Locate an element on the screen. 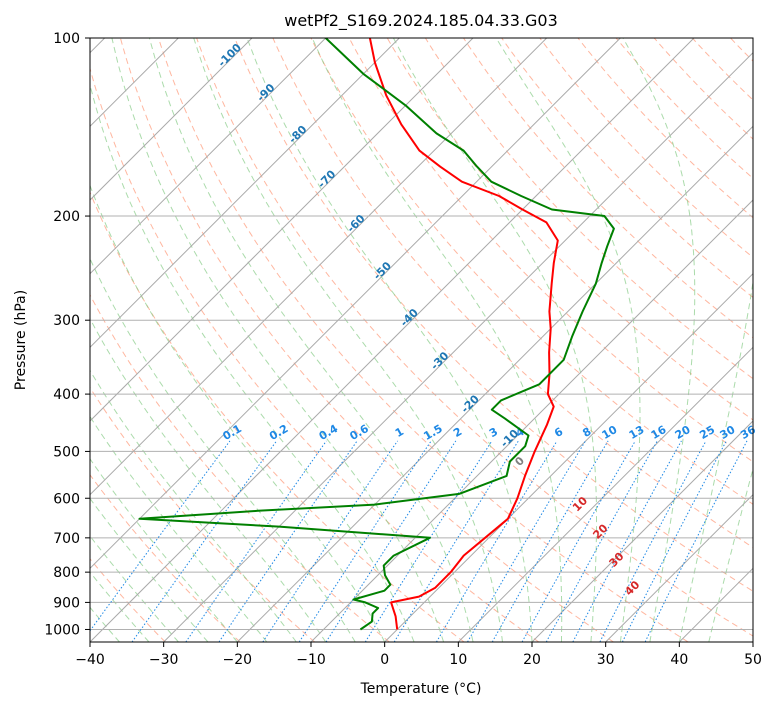 The width and height of the screenshot is (775, 708). y-tick-label: 300 is located at coordinates (66, 321).